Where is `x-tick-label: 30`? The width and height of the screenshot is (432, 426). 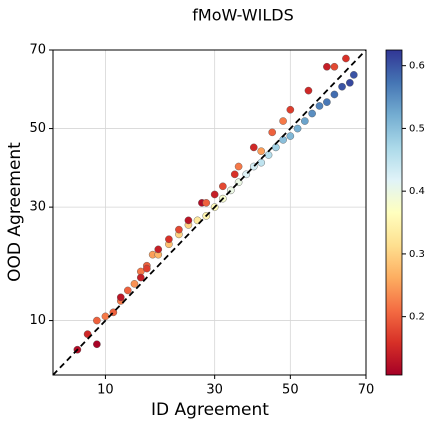 x-tick-label: 30 is located at coordinates (214, 390).